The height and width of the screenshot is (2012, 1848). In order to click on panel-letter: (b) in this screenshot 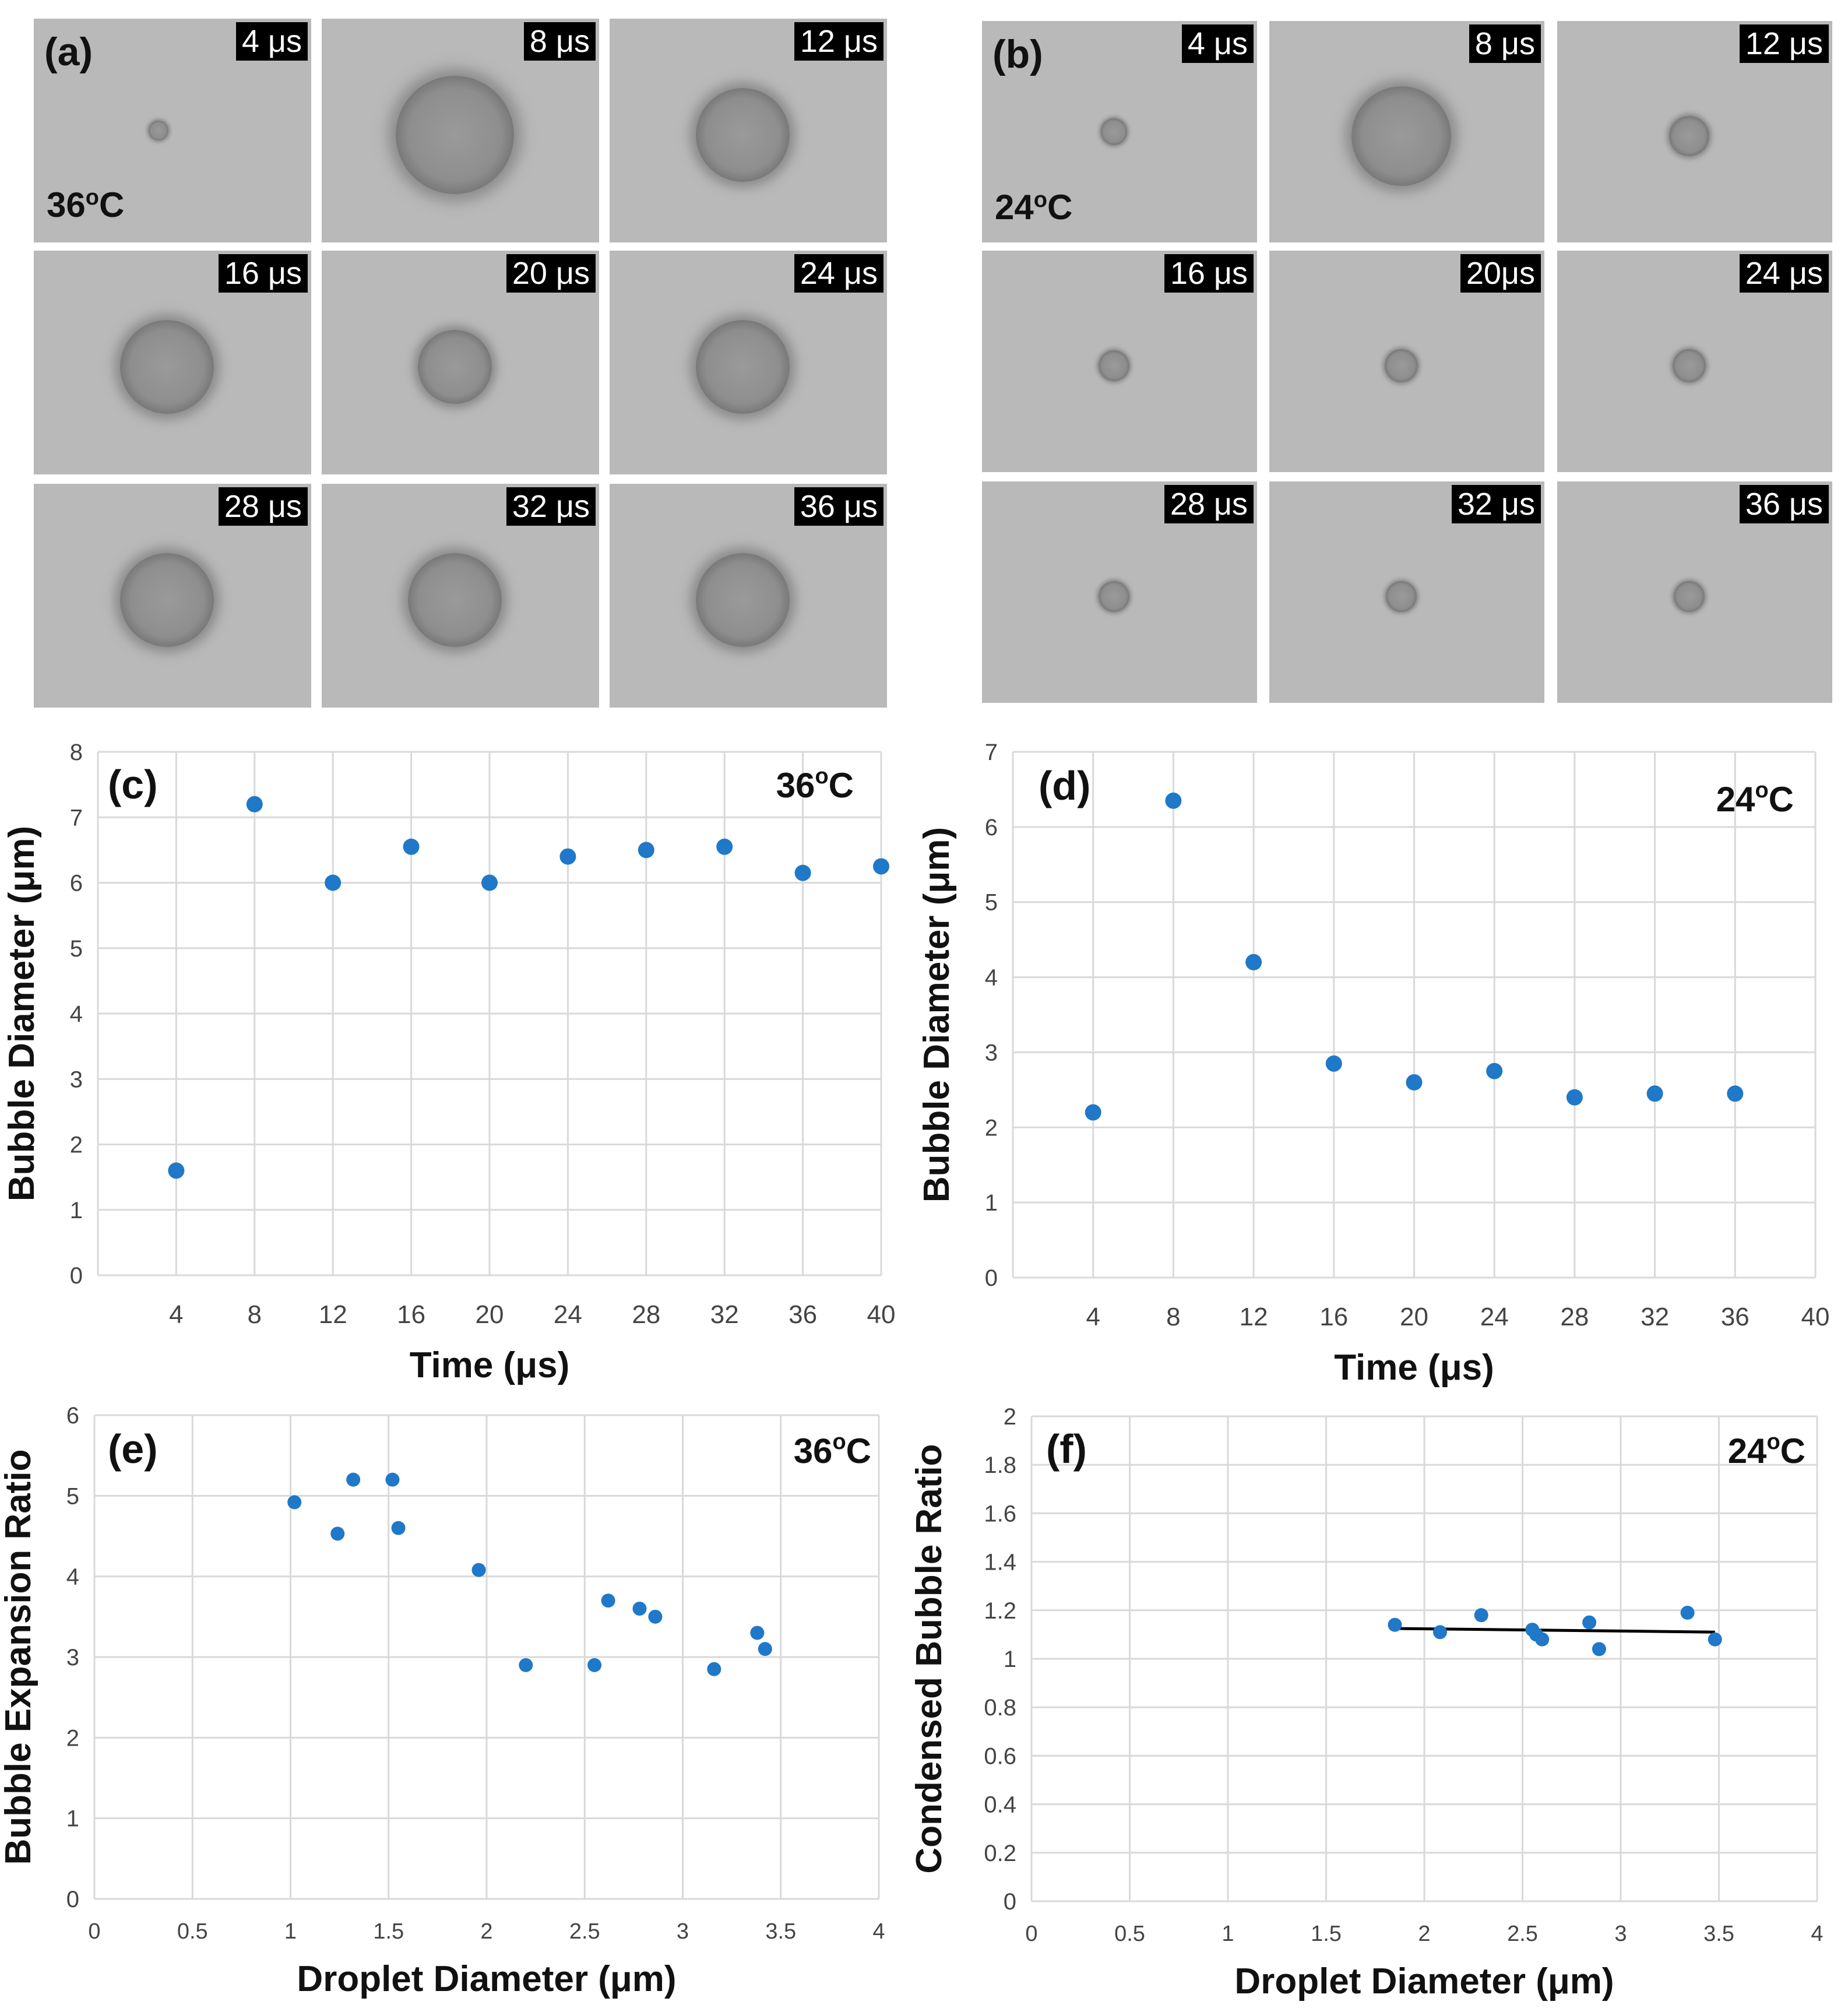, I will do `click(1017, 54)`.